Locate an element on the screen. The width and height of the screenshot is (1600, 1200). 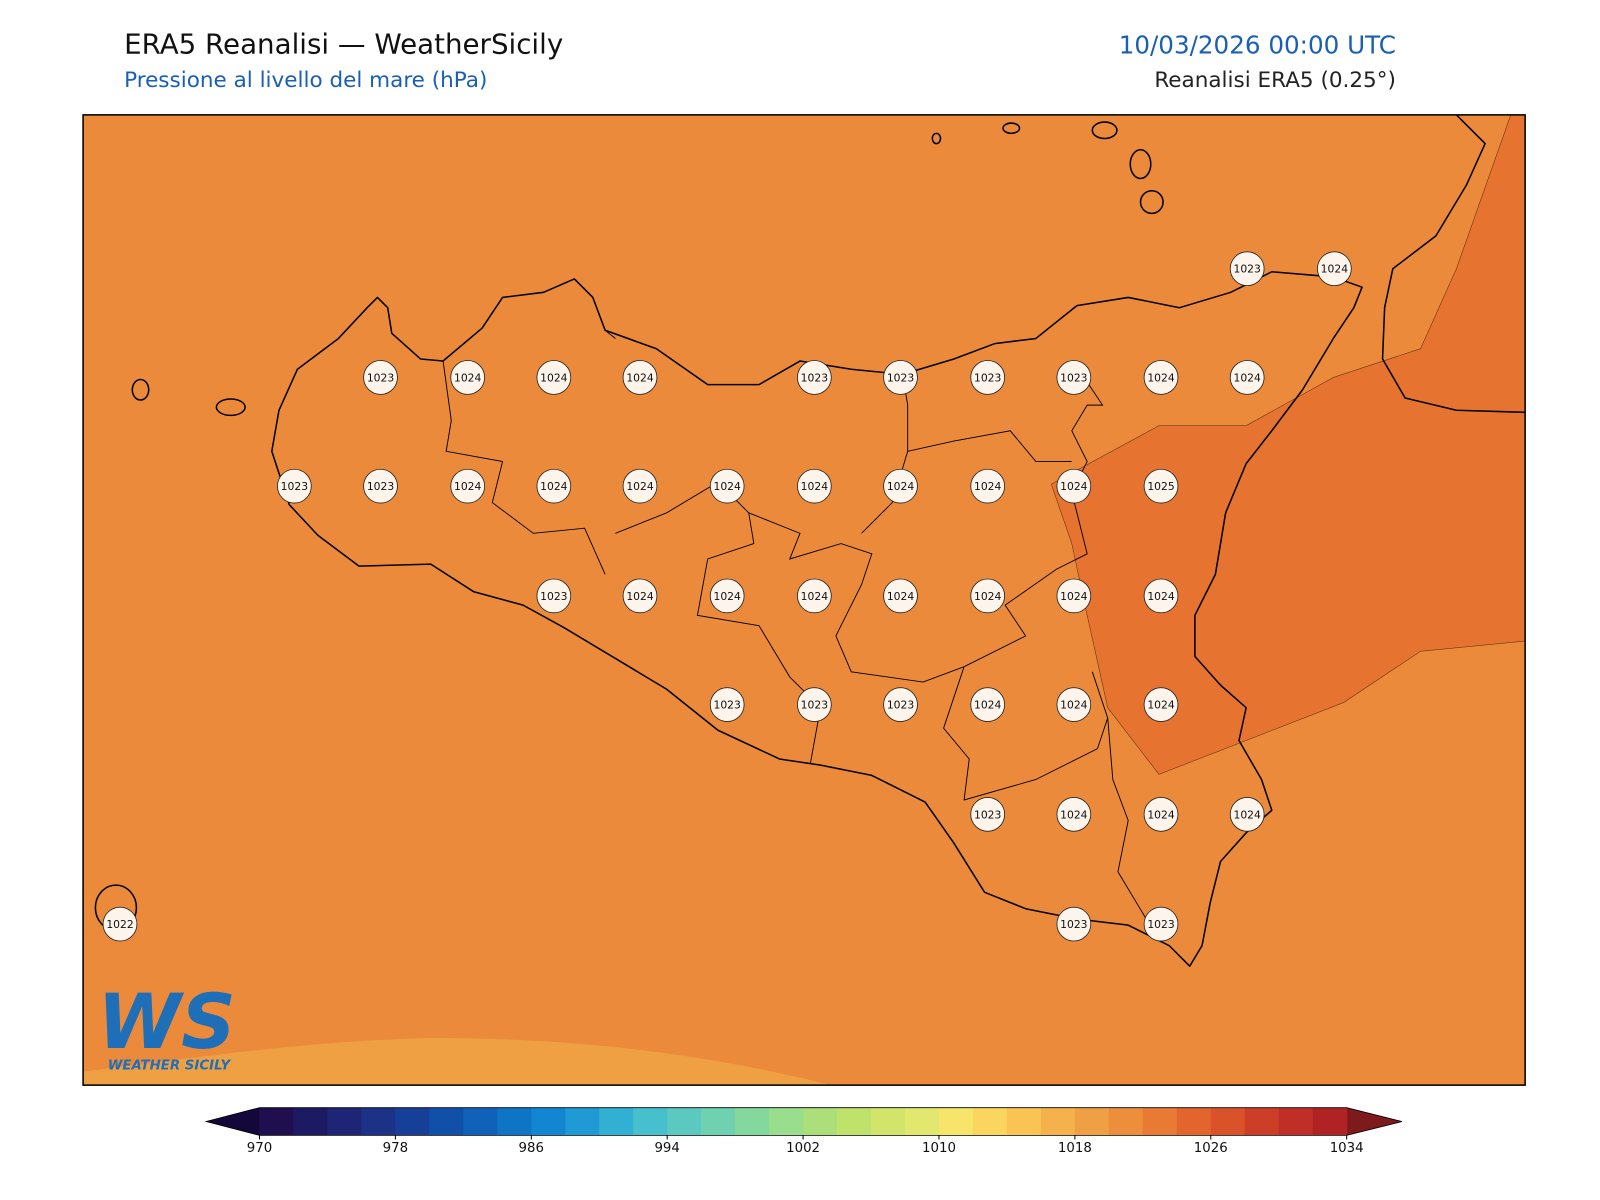
colorbar-extend-low is located at coordinates (233, 1121).